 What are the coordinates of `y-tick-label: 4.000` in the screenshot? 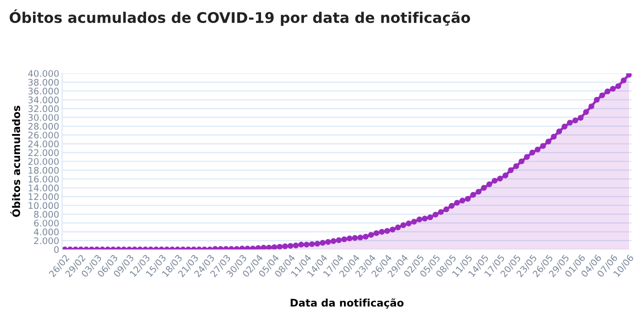 It's located at (46, 232).